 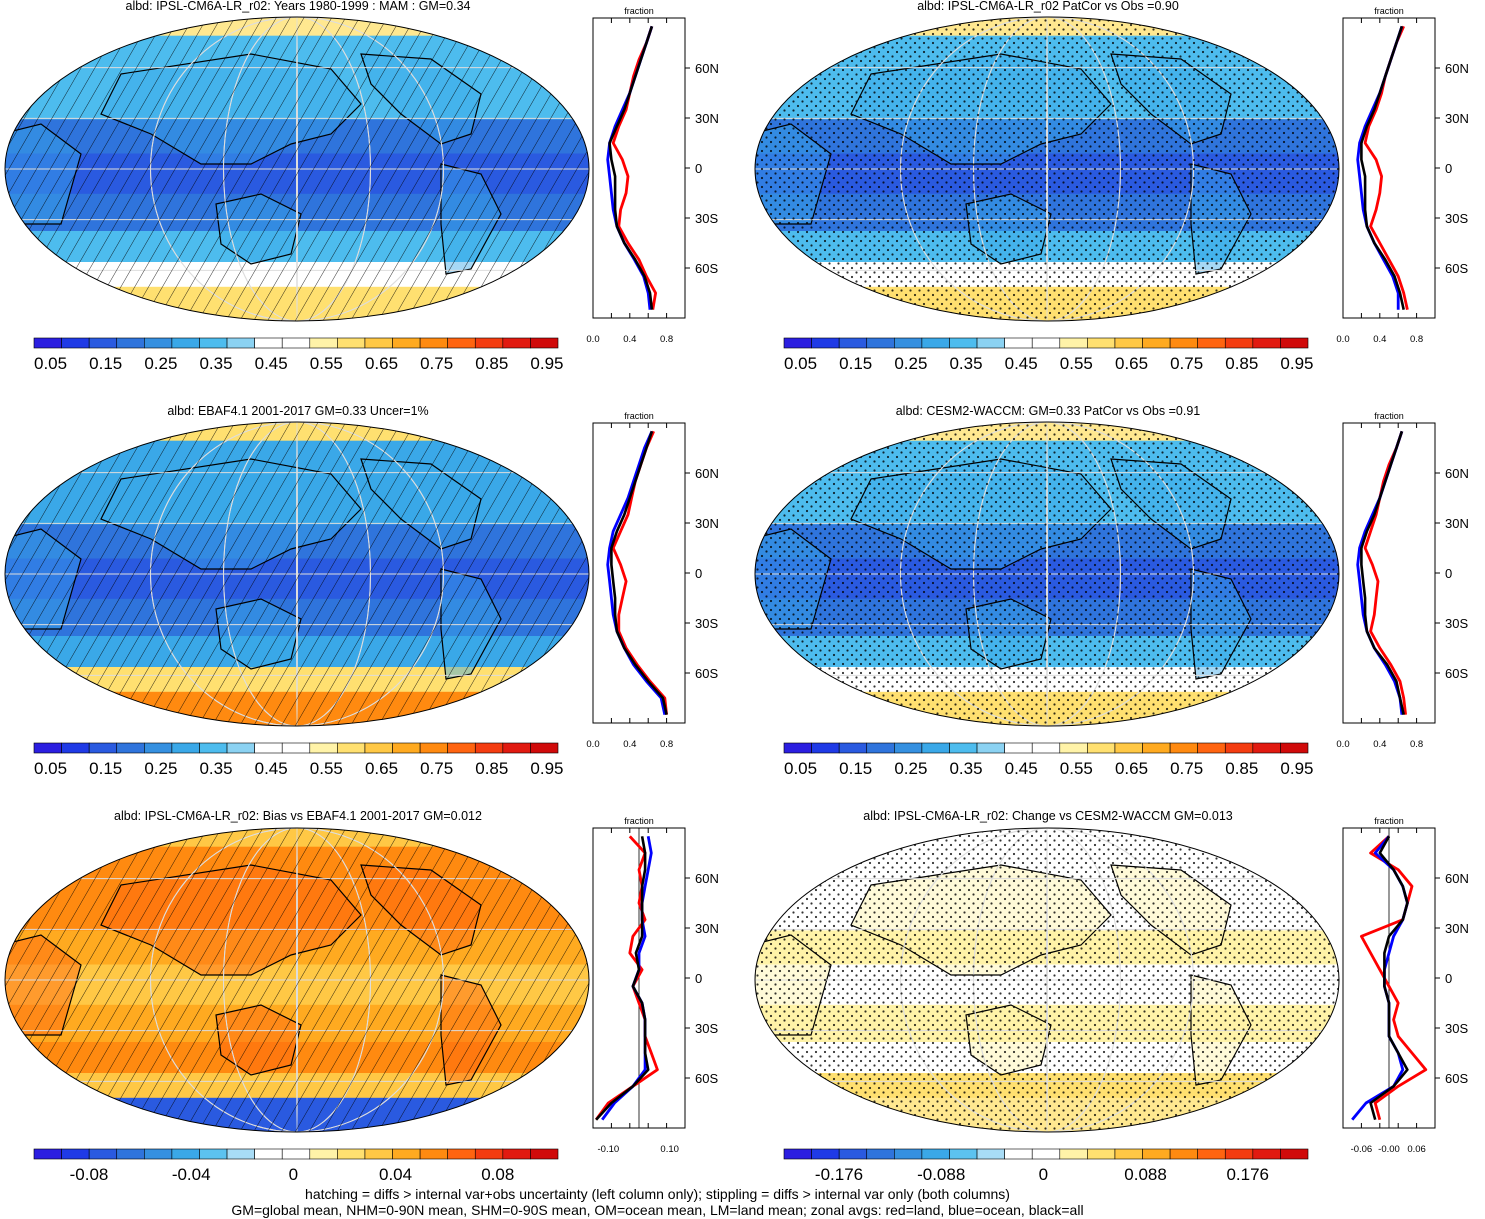 What do you see at coordinates (1131, 363) in the screenshot?
I see `colorbar-tick-label: 0.65` at bounding box center [1131, 363].